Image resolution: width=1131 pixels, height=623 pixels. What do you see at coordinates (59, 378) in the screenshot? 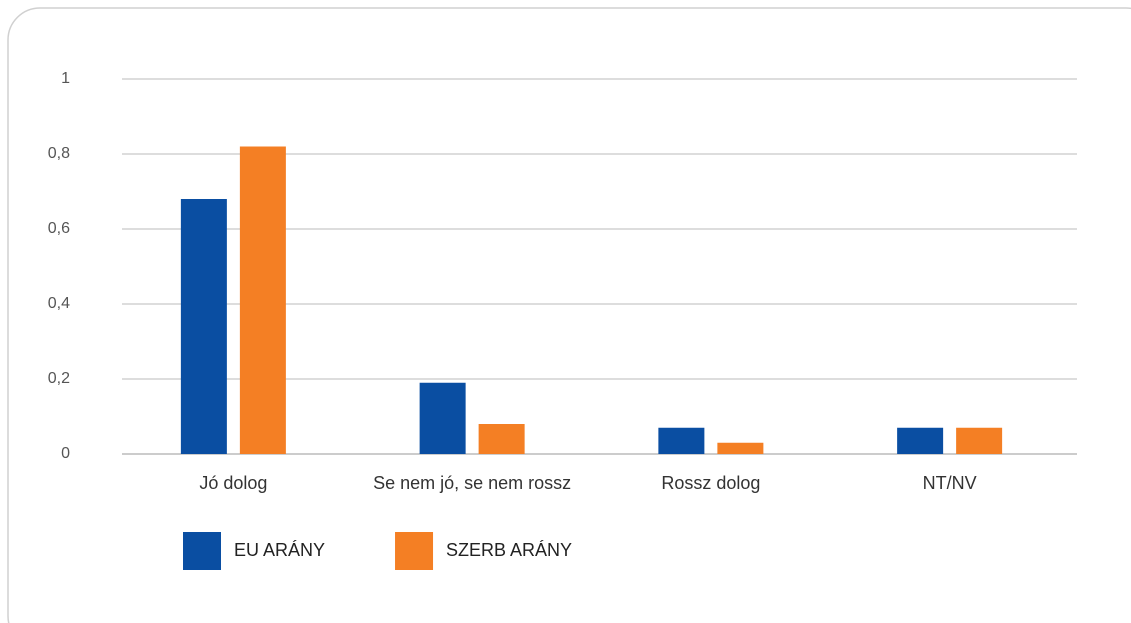
I see `y-tick-label: 0,2` at bounding box center [59, 378].